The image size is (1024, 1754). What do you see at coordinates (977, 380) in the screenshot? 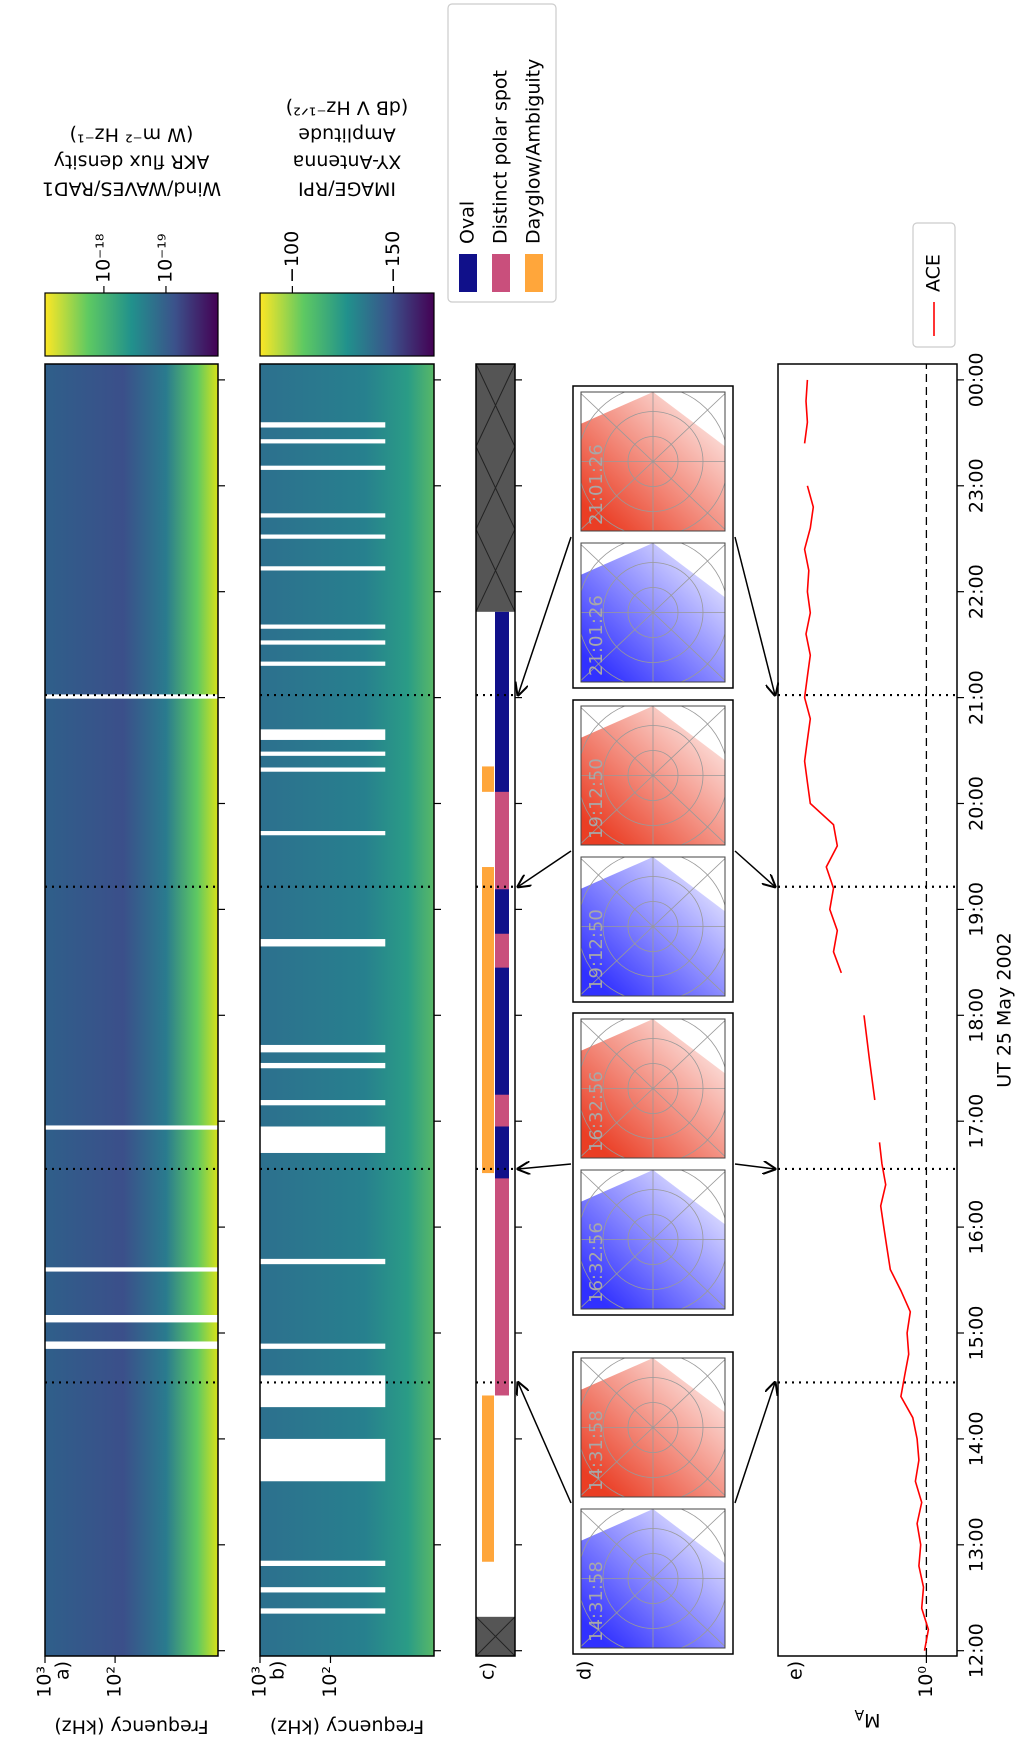
I see `x-tick-label: 00:00` at bounding box center [977, 380].